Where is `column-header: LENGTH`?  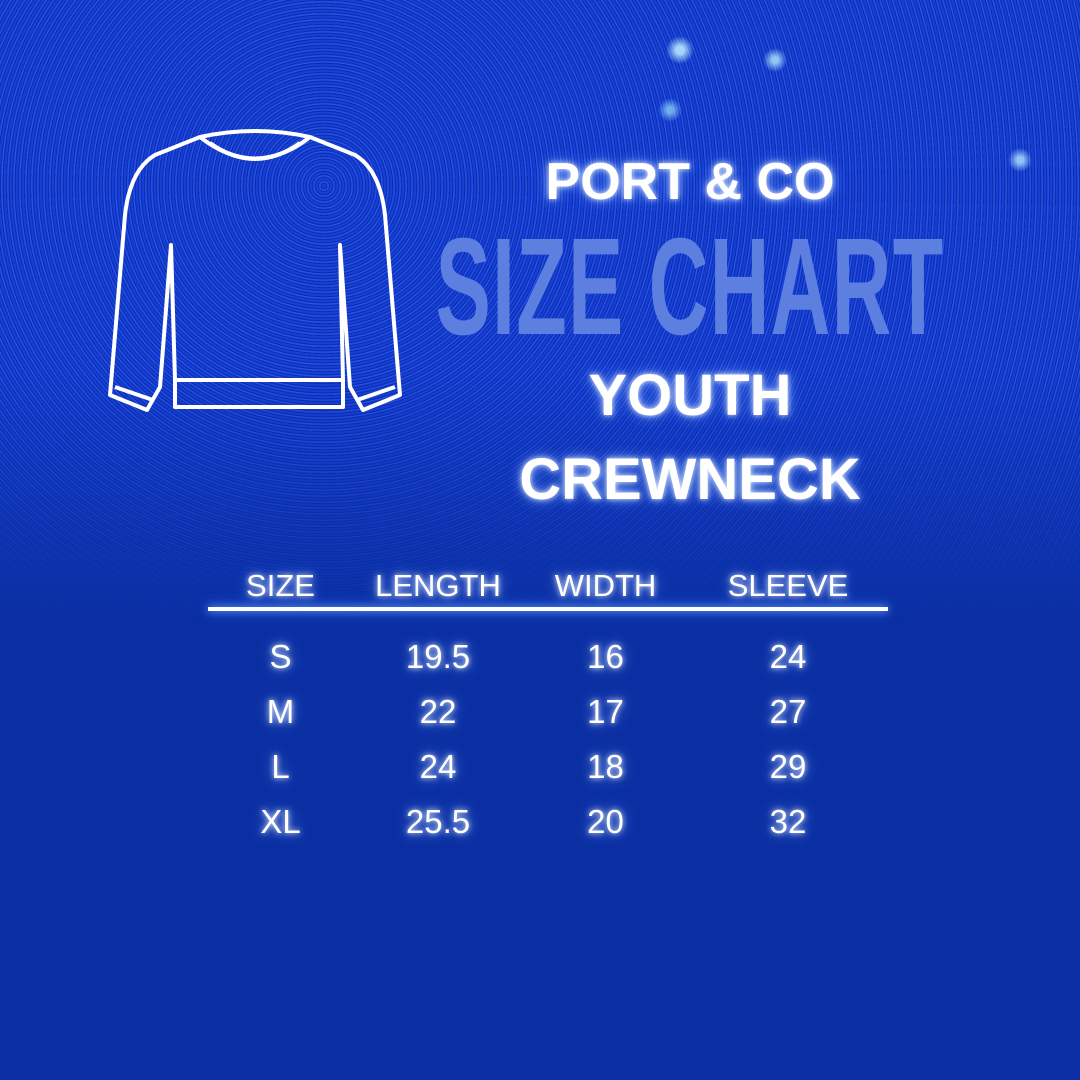 column-header: LENGTH is located at coordinates (438, 585).